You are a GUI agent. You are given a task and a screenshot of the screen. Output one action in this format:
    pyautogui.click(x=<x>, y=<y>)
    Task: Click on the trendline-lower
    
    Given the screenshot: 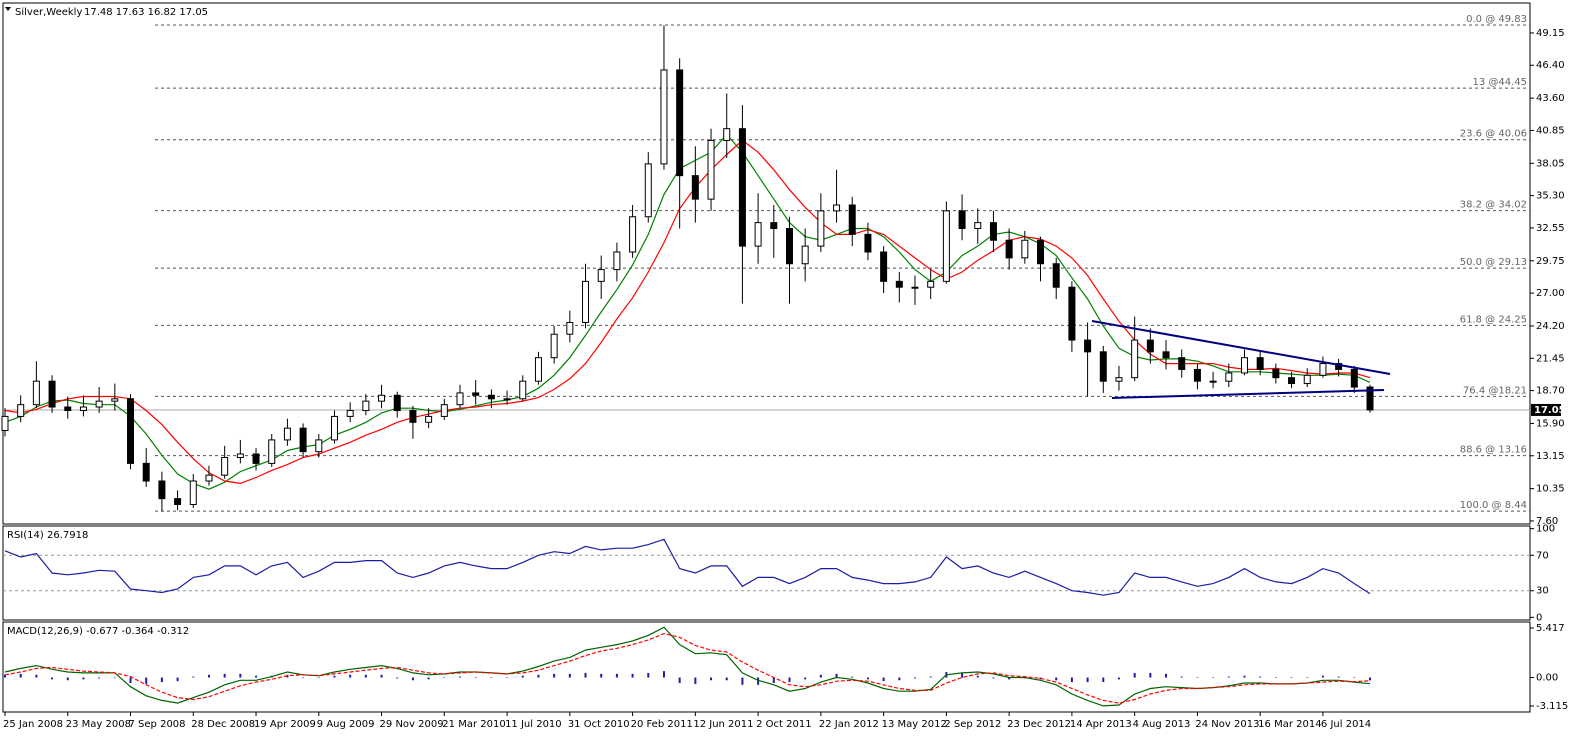 What is the action you would take?
    pyautogui.click(x=1248, y=394)
    